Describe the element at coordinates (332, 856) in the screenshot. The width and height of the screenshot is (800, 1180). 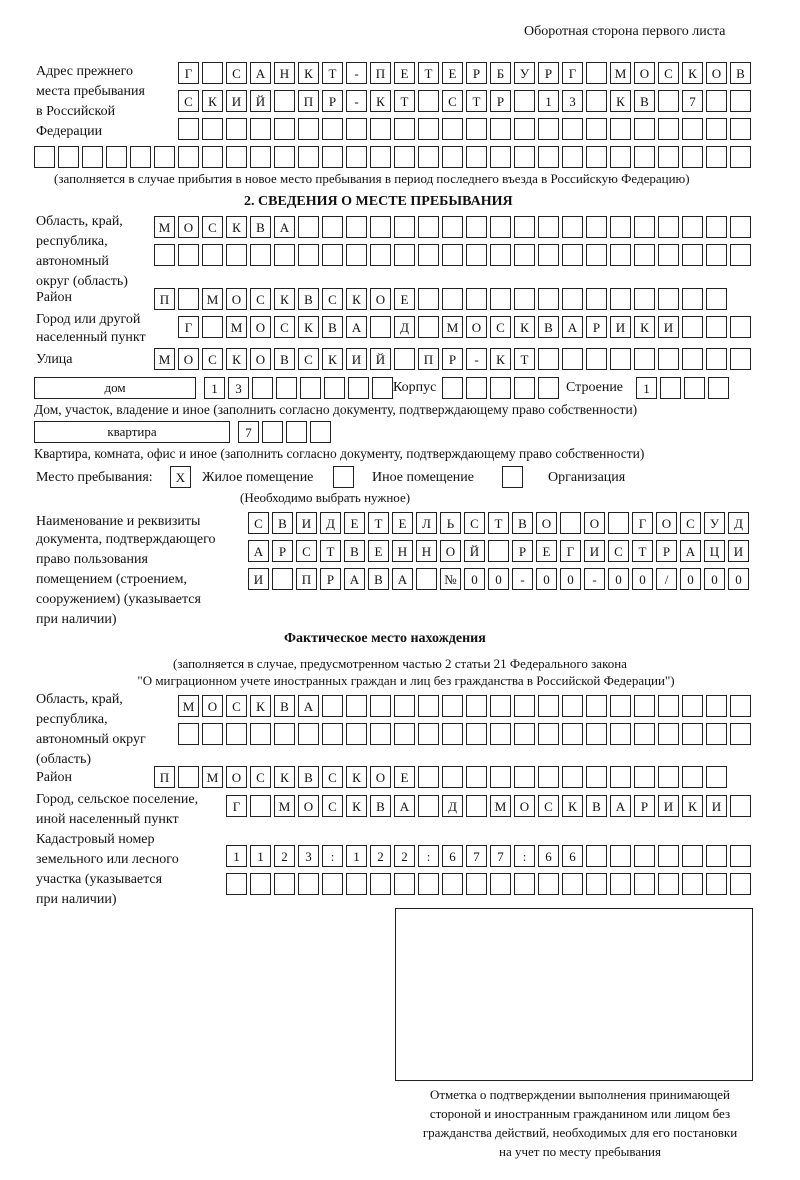
I see `char-cell: :` at that location.